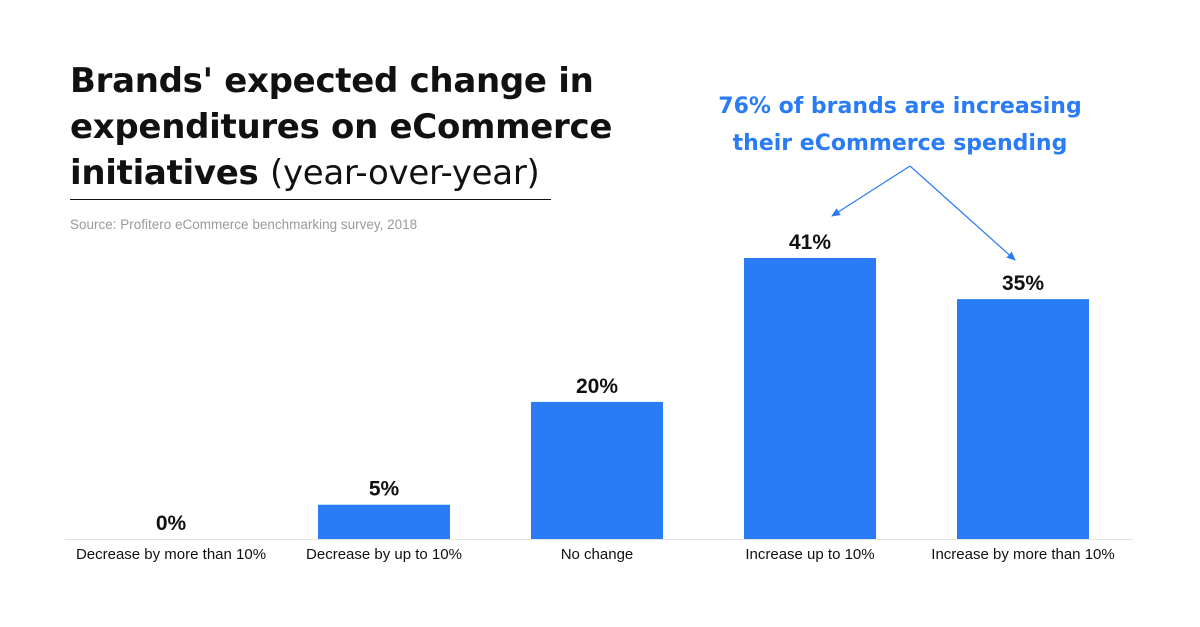 This screenshot has width=1200, height=627. Describe the element at coordinates (384, 489) in the screenshot. I see `bar-value-label-1: 5%` at that location.